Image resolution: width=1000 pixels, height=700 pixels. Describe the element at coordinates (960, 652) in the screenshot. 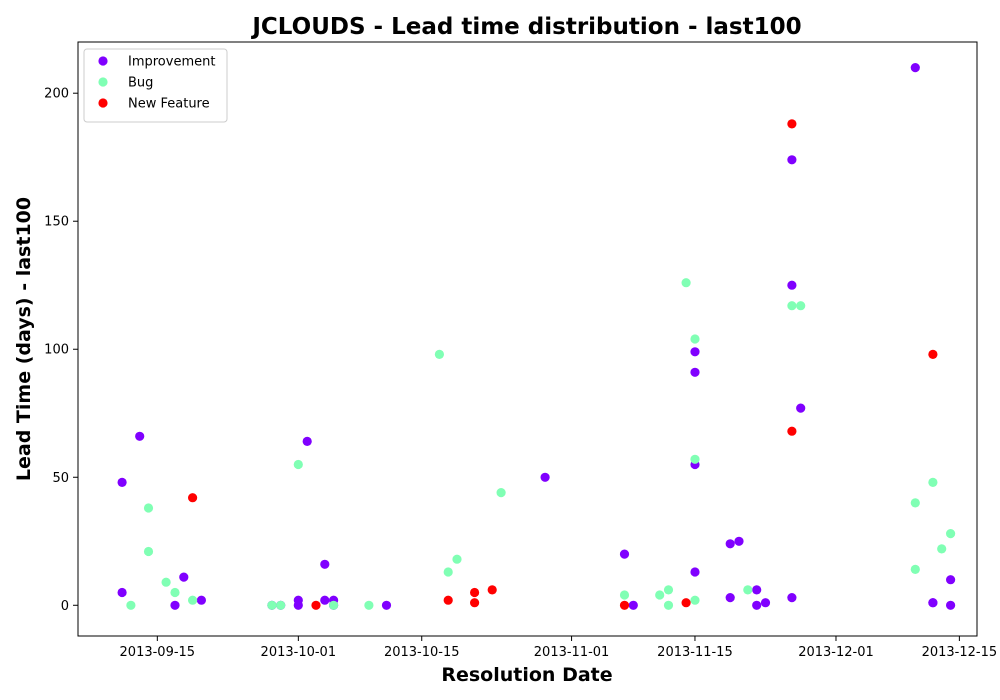

I see `x-tick-label: 2013-12-15` at that location.